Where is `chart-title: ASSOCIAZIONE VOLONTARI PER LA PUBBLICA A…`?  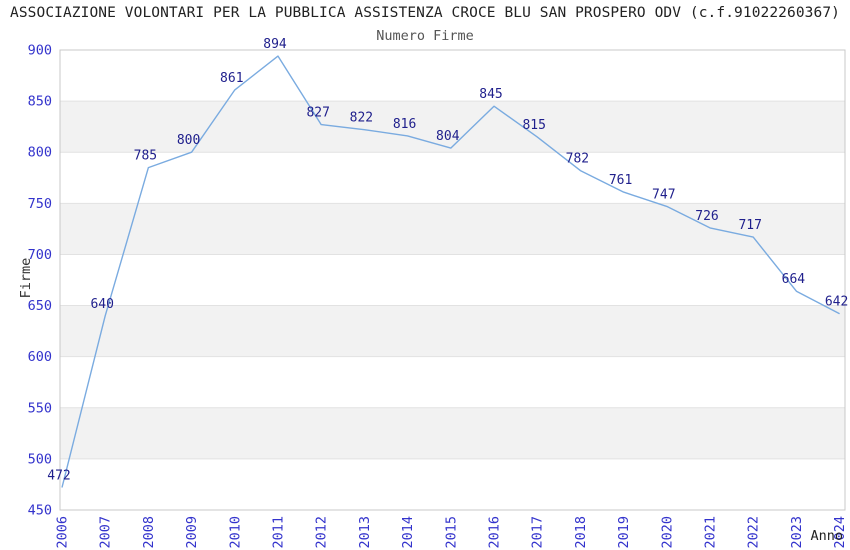 chart-title: ASSOCIAZIONE VOLONTARI PER LA PUBBLICA A… is located at coordinates (425, 13).